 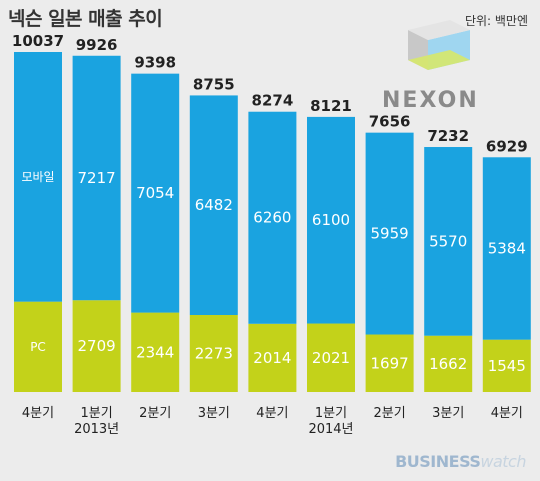 What do you see at coordinates (439, 45) in the screenshot?
I see `nexon-logo-icon` at bounding box center [439, 45].